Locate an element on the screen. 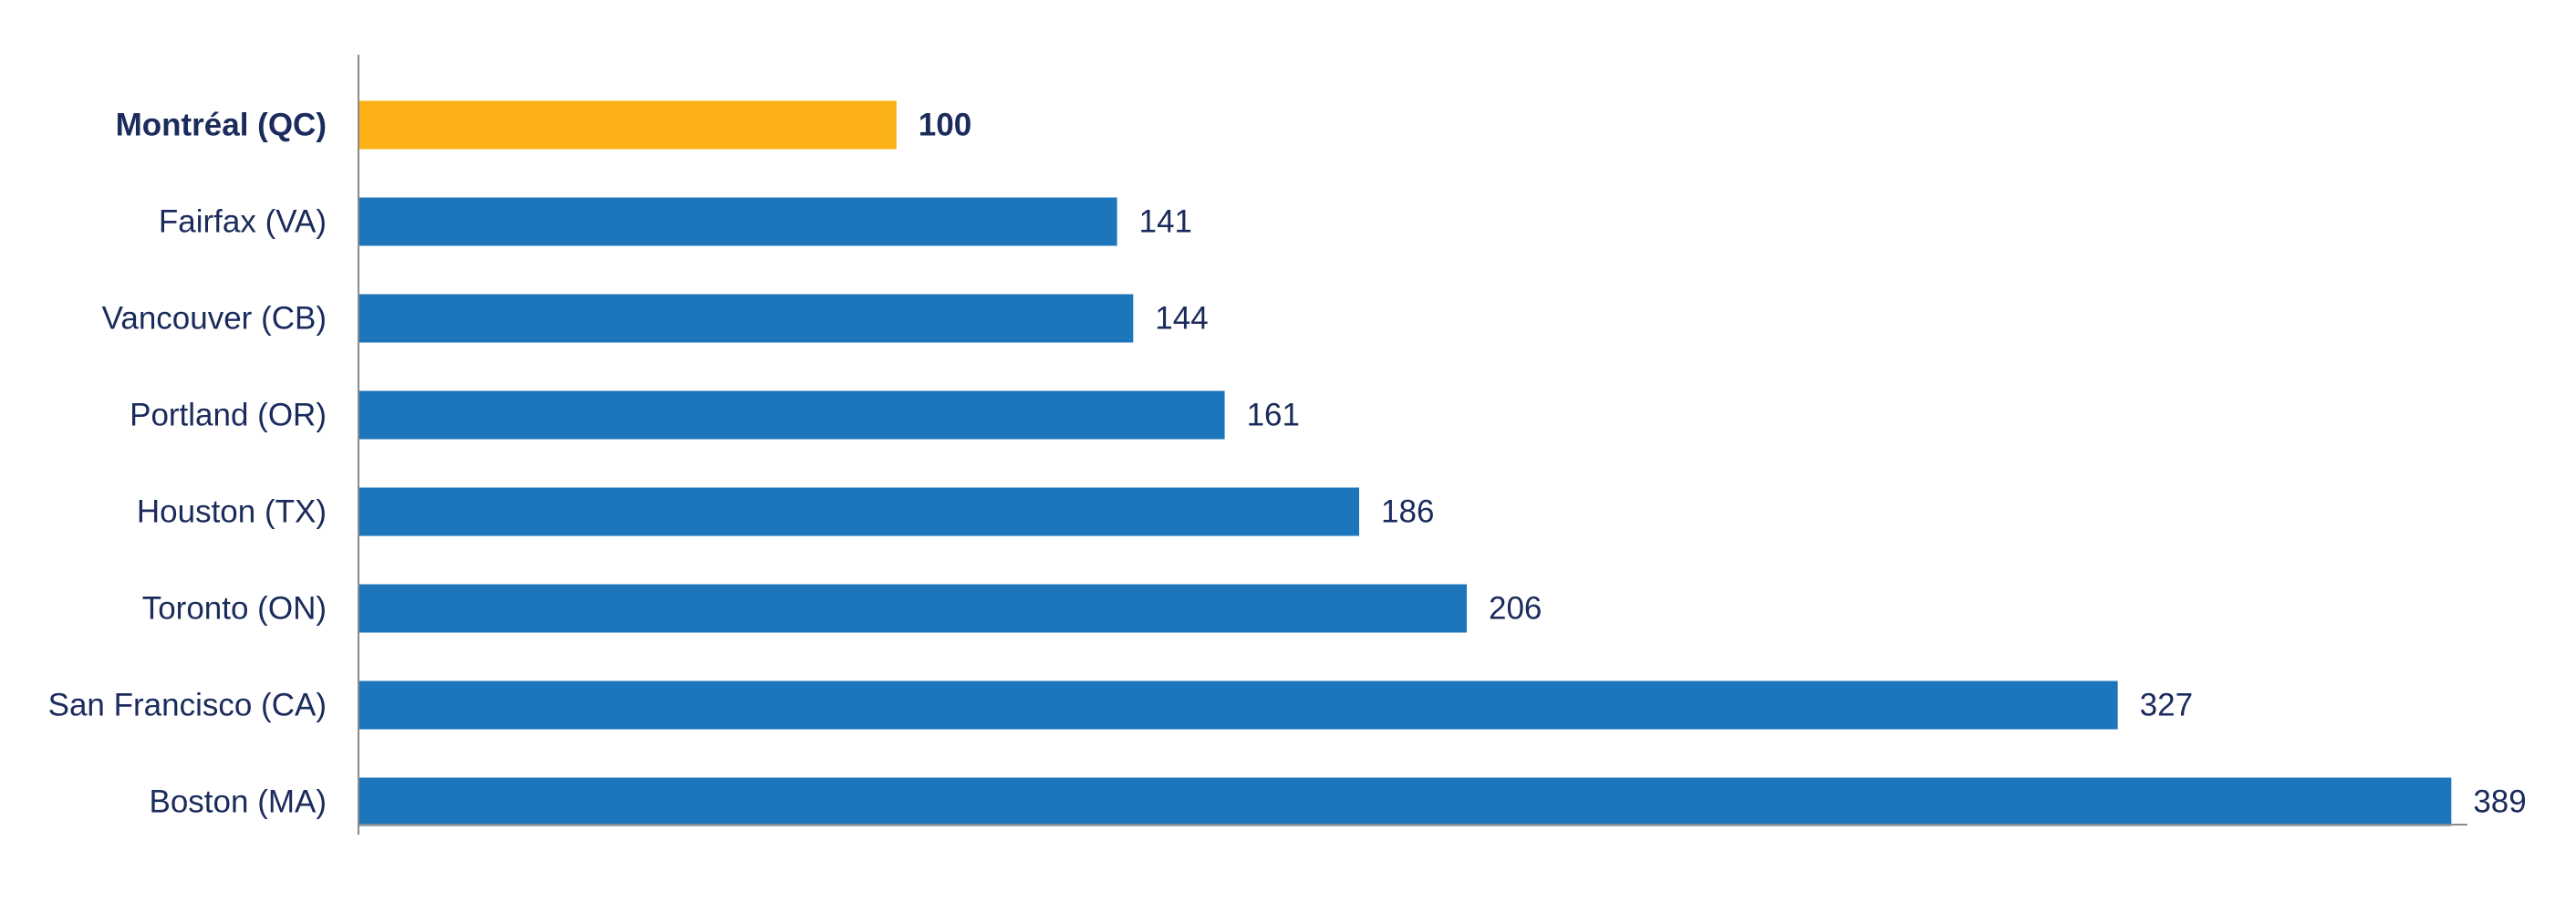 This screenshot has width=2576, height=914. bar-vancouver-cb is located at coordinates (746, 319).